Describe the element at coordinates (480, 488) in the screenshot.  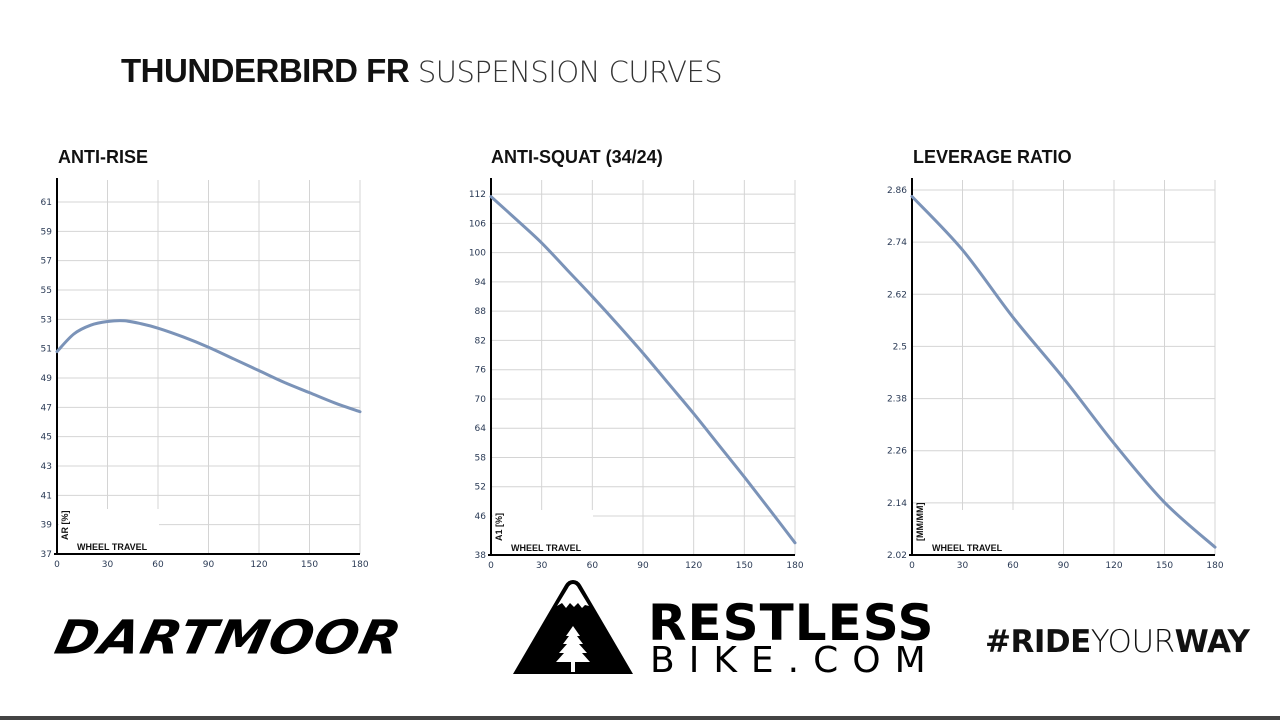
I see `y-tick-label: 52` at that location.